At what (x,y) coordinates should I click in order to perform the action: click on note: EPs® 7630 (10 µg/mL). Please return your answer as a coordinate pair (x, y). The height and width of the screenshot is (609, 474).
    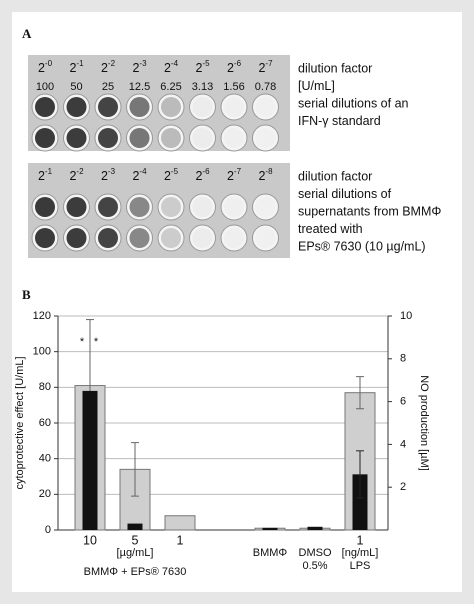
    Looking at the image, I should click on (362, 246).